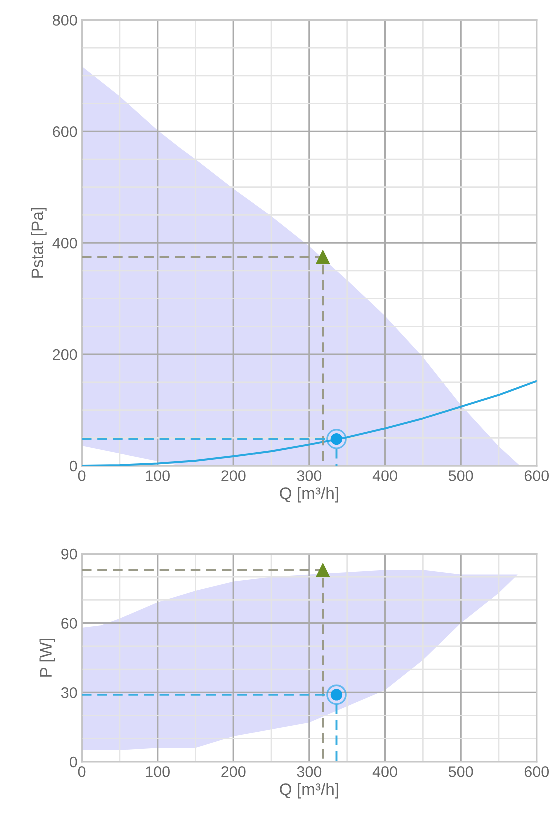  I want to click on y-tick-label: 200, so click(65, 354).